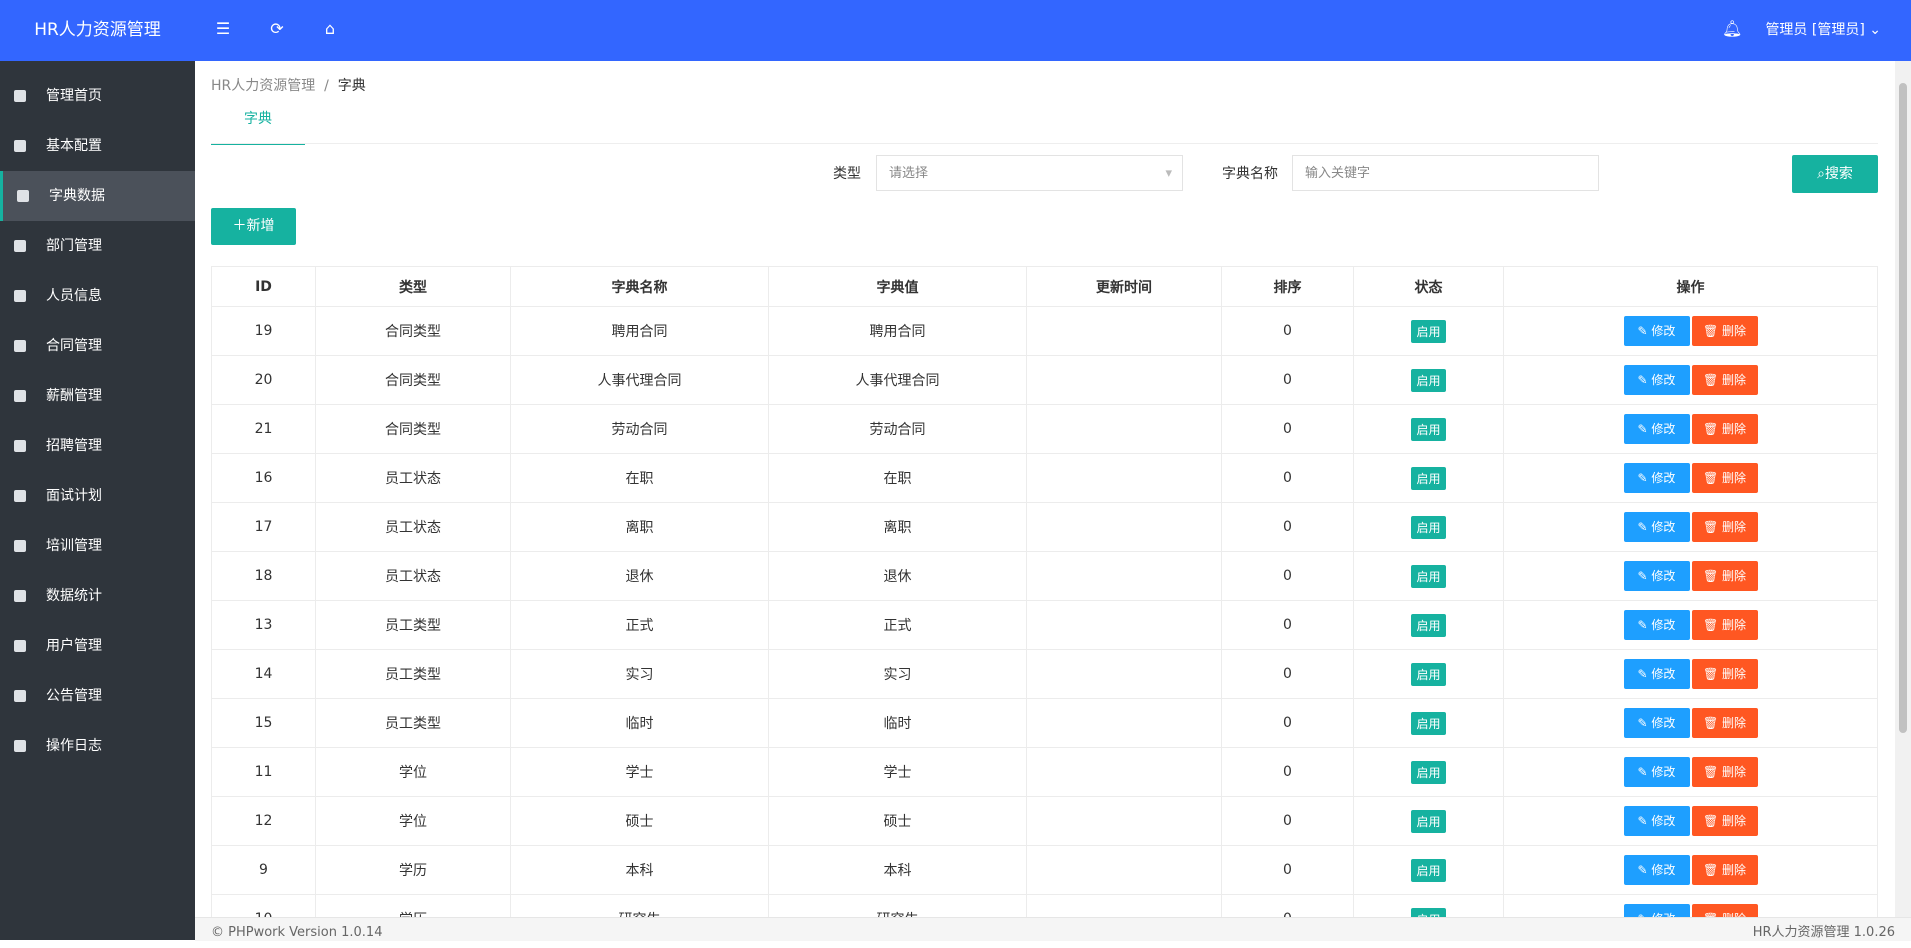  I want to click on cell: 学历, so click(413, 870).